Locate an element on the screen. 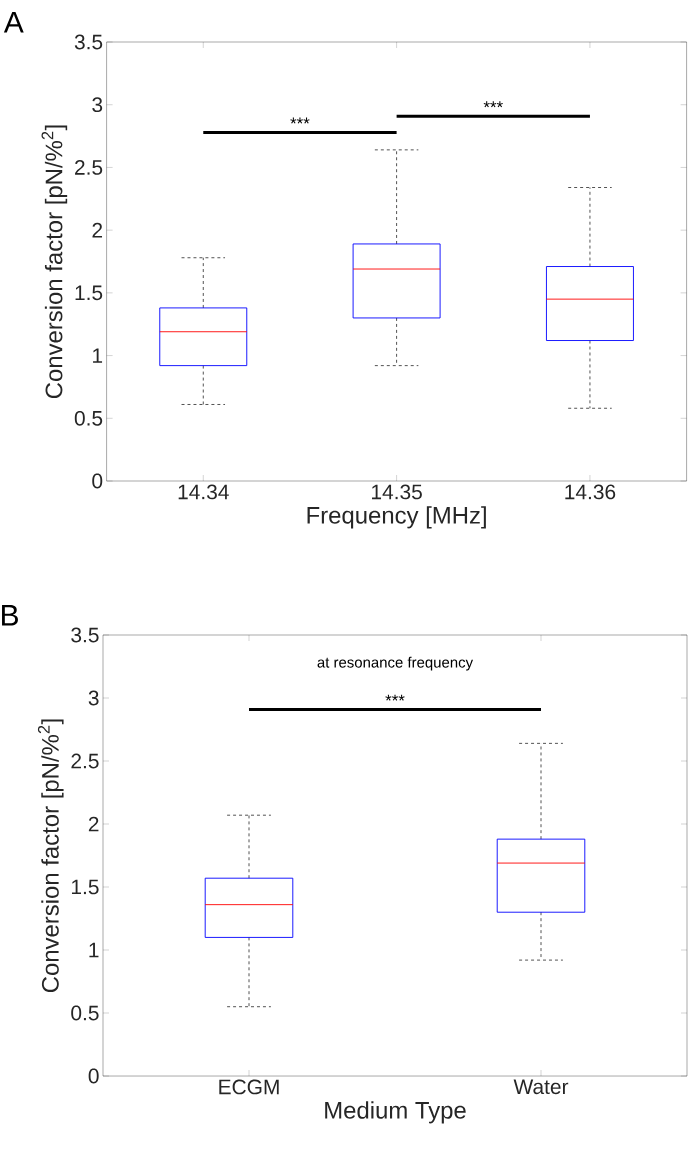 Image resolution: width=688 pixels, height=1158 pixels. x-tick-label: 14.34 is located at coordinates (203, 492).